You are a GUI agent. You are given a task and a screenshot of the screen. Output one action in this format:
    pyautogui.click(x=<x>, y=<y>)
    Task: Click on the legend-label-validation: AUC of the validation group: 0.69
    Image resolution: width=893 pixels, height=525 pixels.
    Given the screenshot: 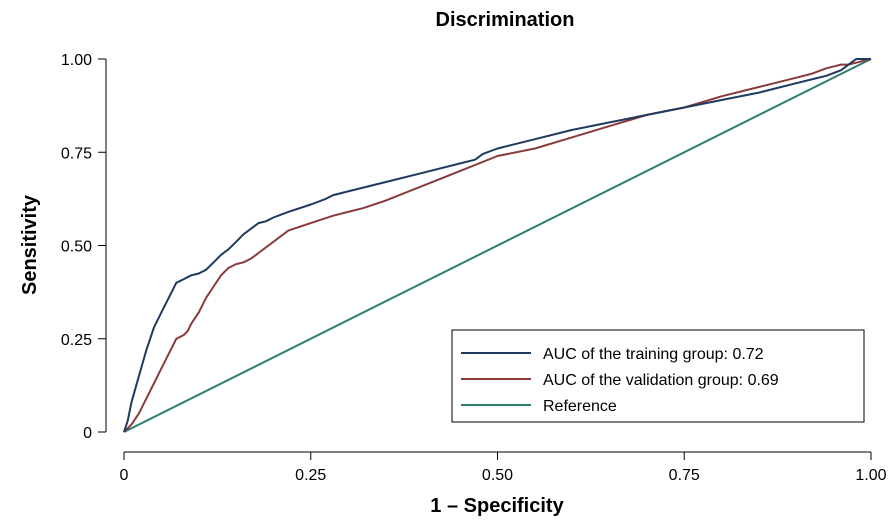 What is the action you would take?
    pyautogui.click(x=661, y=380)
    